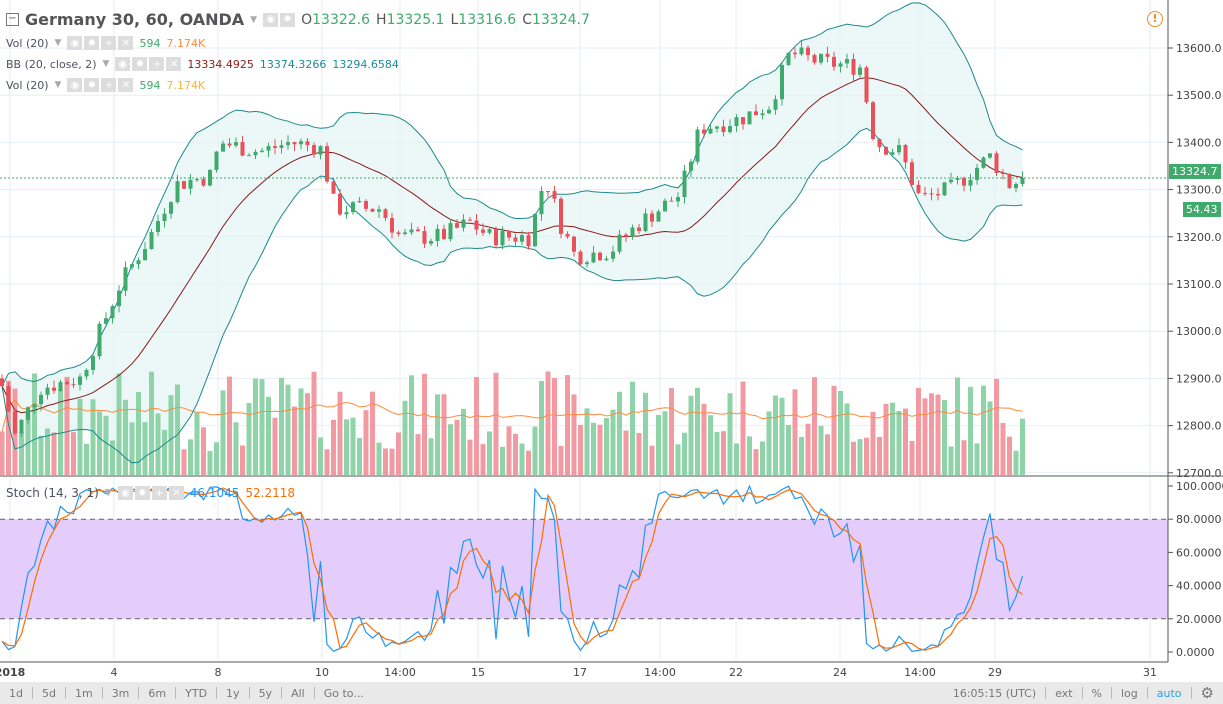 This screenshot has height=704, width=1223. What do you see at coordinates (157, 693) in the screenshot?
I see `range-6m: 6m` at bounding box center [157, 693].